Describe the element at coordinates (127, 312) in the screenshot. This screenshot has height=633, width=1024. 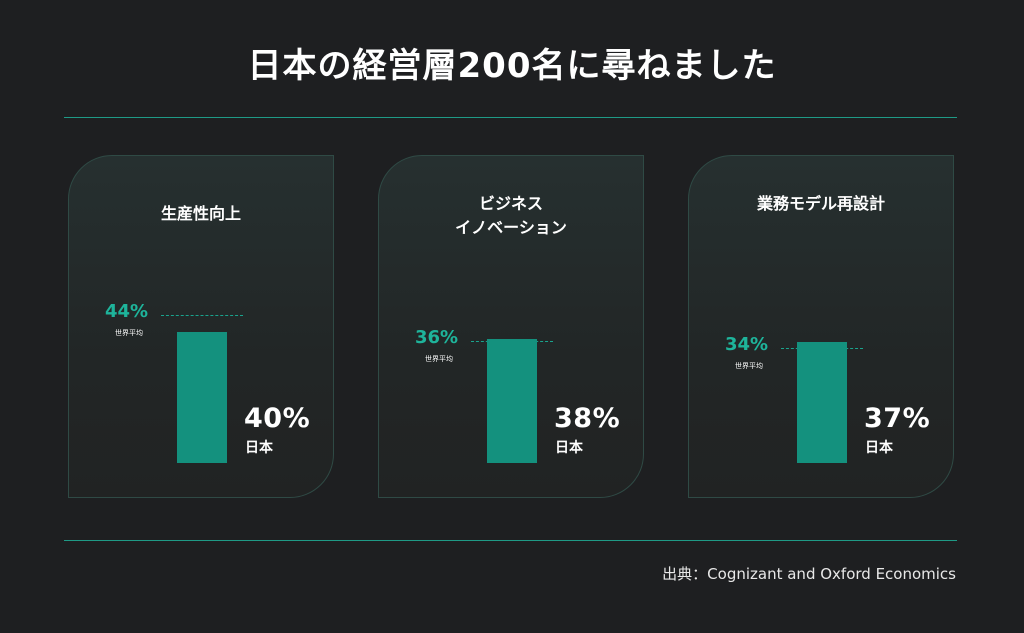
I see `global-average-value: 44%` at that location.